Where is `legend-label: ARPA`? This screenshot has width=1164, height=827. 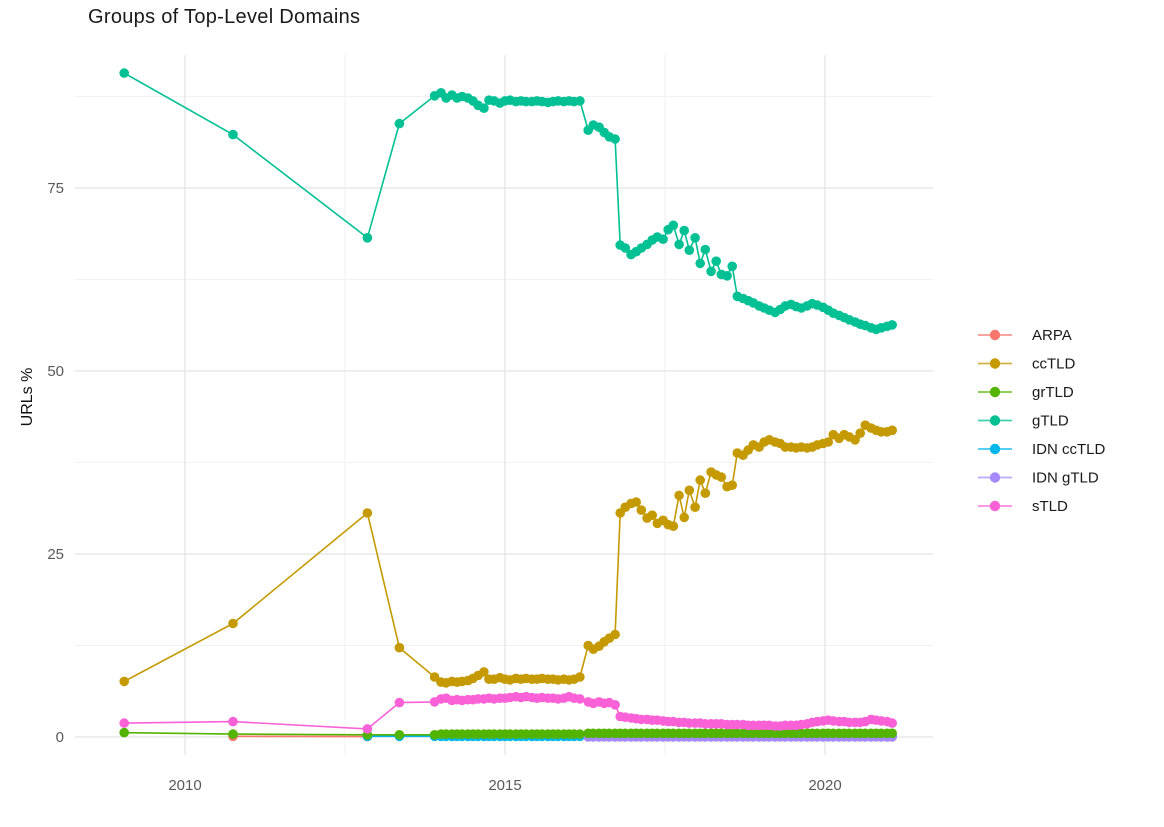 legend-label: ARPA is located at coordinates (1052, 335).